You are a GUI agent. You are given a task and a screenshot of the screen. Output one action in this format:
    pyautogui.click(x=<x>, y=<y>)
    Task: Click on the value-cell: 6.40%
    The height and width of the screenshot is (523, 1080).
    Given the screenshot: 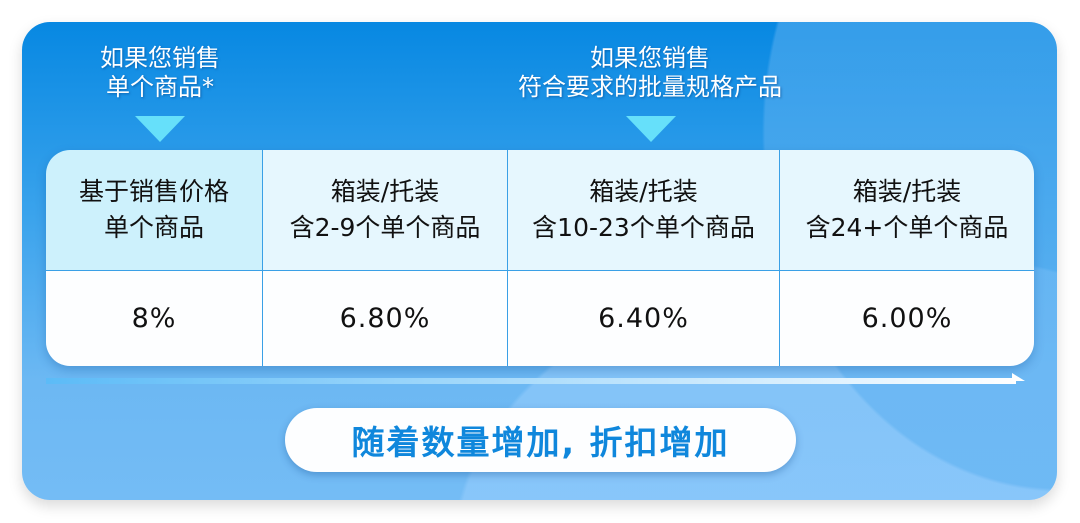 What is the action you would take?
    pyautogui.click(x=644, y=318)
    